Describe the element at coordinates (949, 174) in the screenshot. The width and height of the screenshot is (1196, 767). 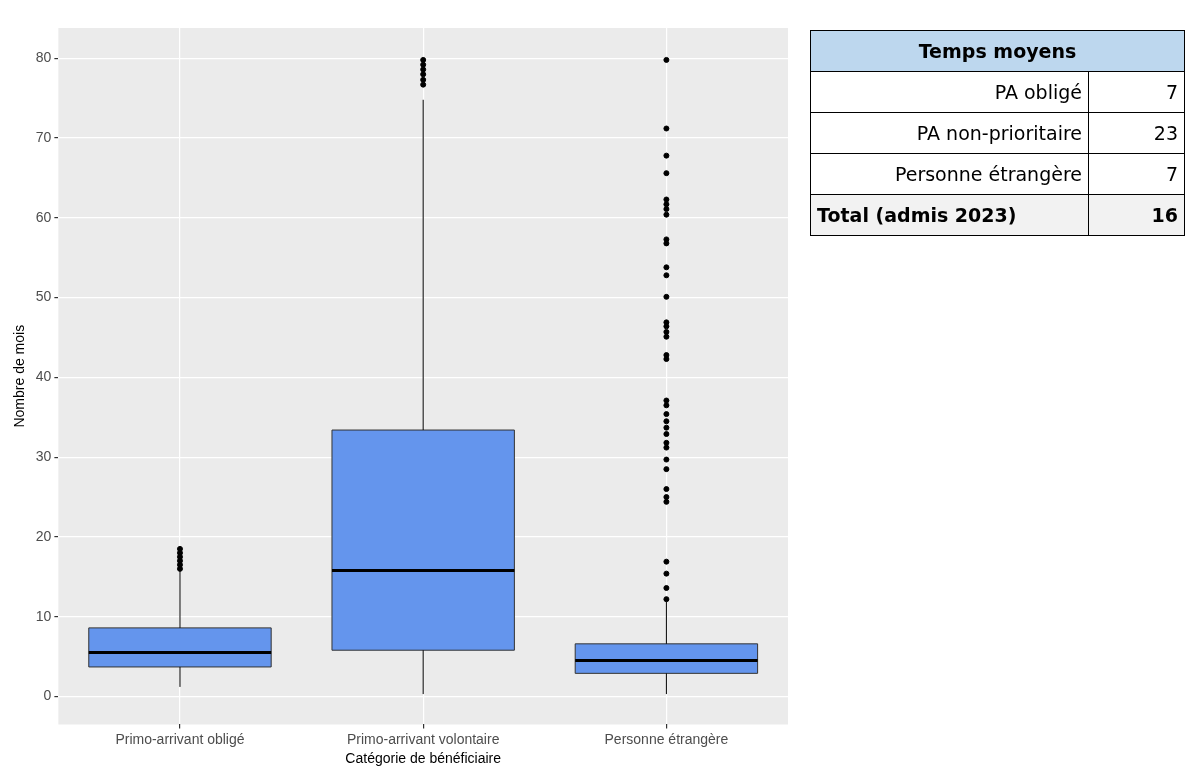
I see `category-label: Personne étrangère` at that location.